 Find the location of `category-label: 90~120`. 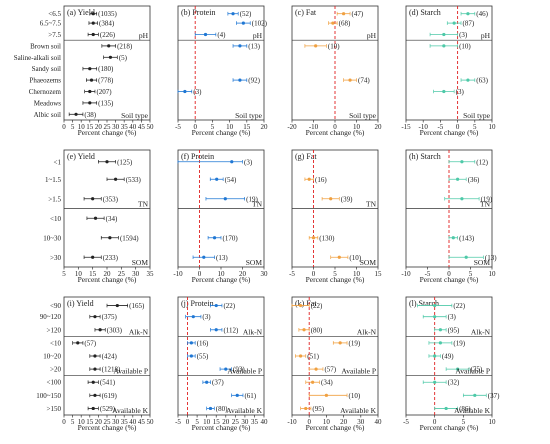

category-label: 90~120 is located at coordinates (51, 317).